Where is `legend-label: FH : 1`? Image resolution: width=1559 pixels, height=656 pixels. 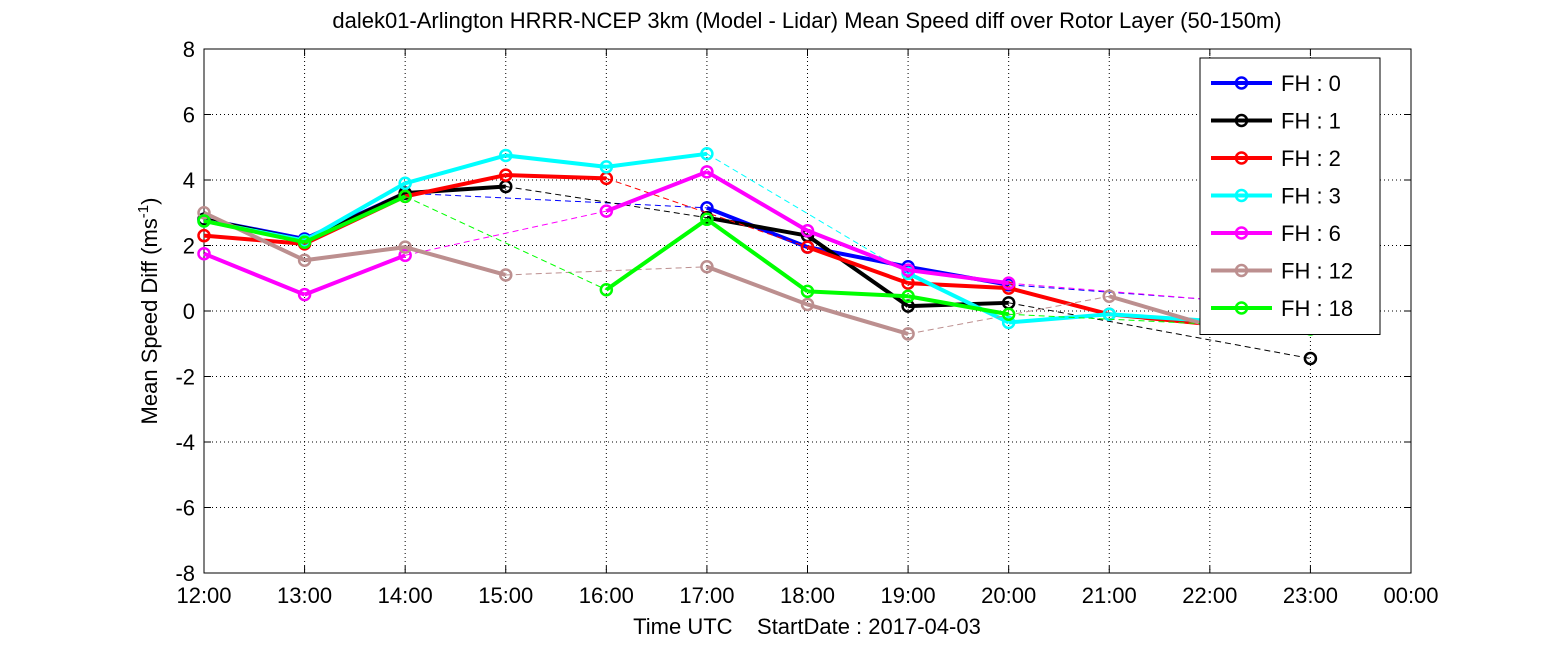 legend-label: FH : 1 is located at coordinates (1311, 121).